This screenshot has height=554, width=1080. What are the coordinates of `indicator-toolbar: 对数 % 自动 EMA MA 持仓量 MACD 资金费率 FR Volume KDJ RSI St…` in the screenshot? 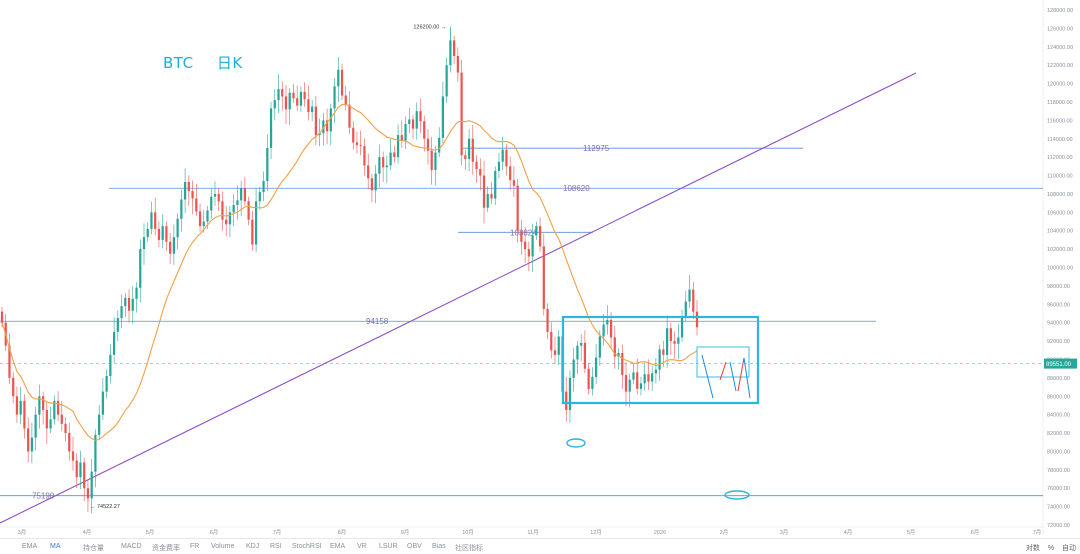 It's located at (540, 546).